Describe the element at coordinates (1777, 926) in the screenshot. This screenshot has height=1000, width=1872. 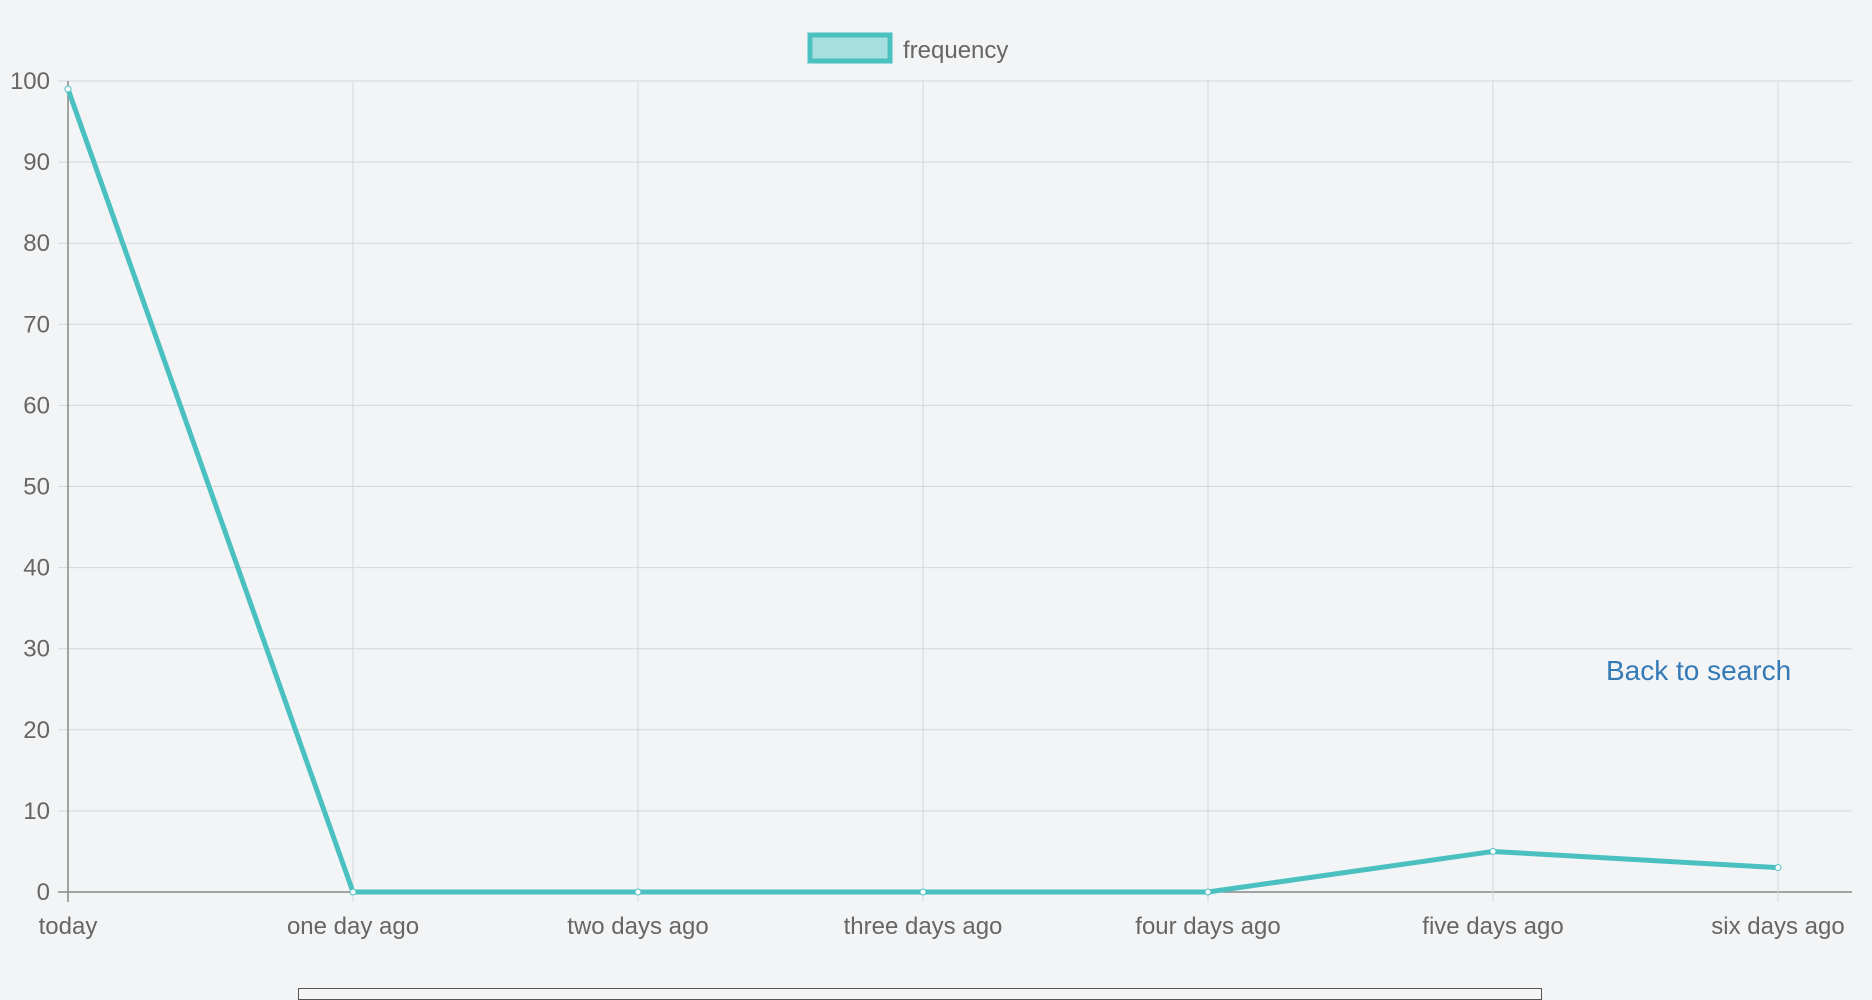
I see `x-tick-label: six days ago` at that location.